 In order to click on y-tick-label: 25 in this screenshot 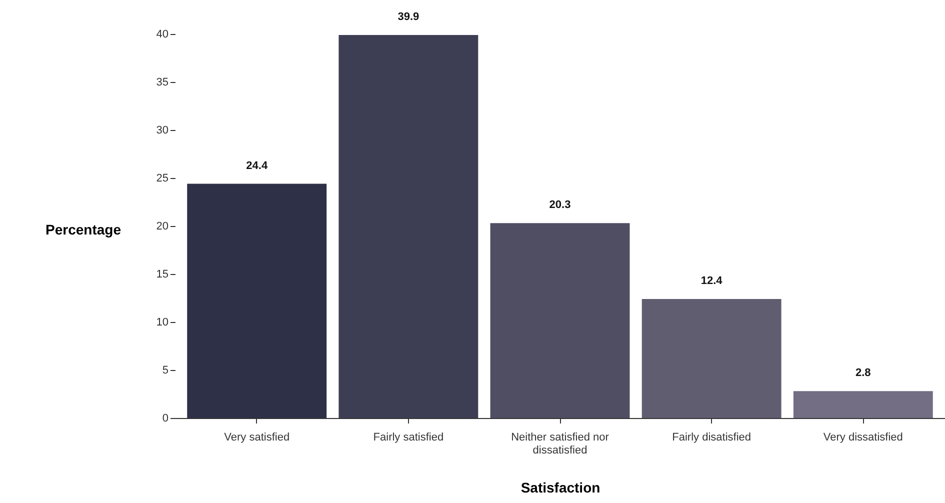, I will do `click(162, 178)`.